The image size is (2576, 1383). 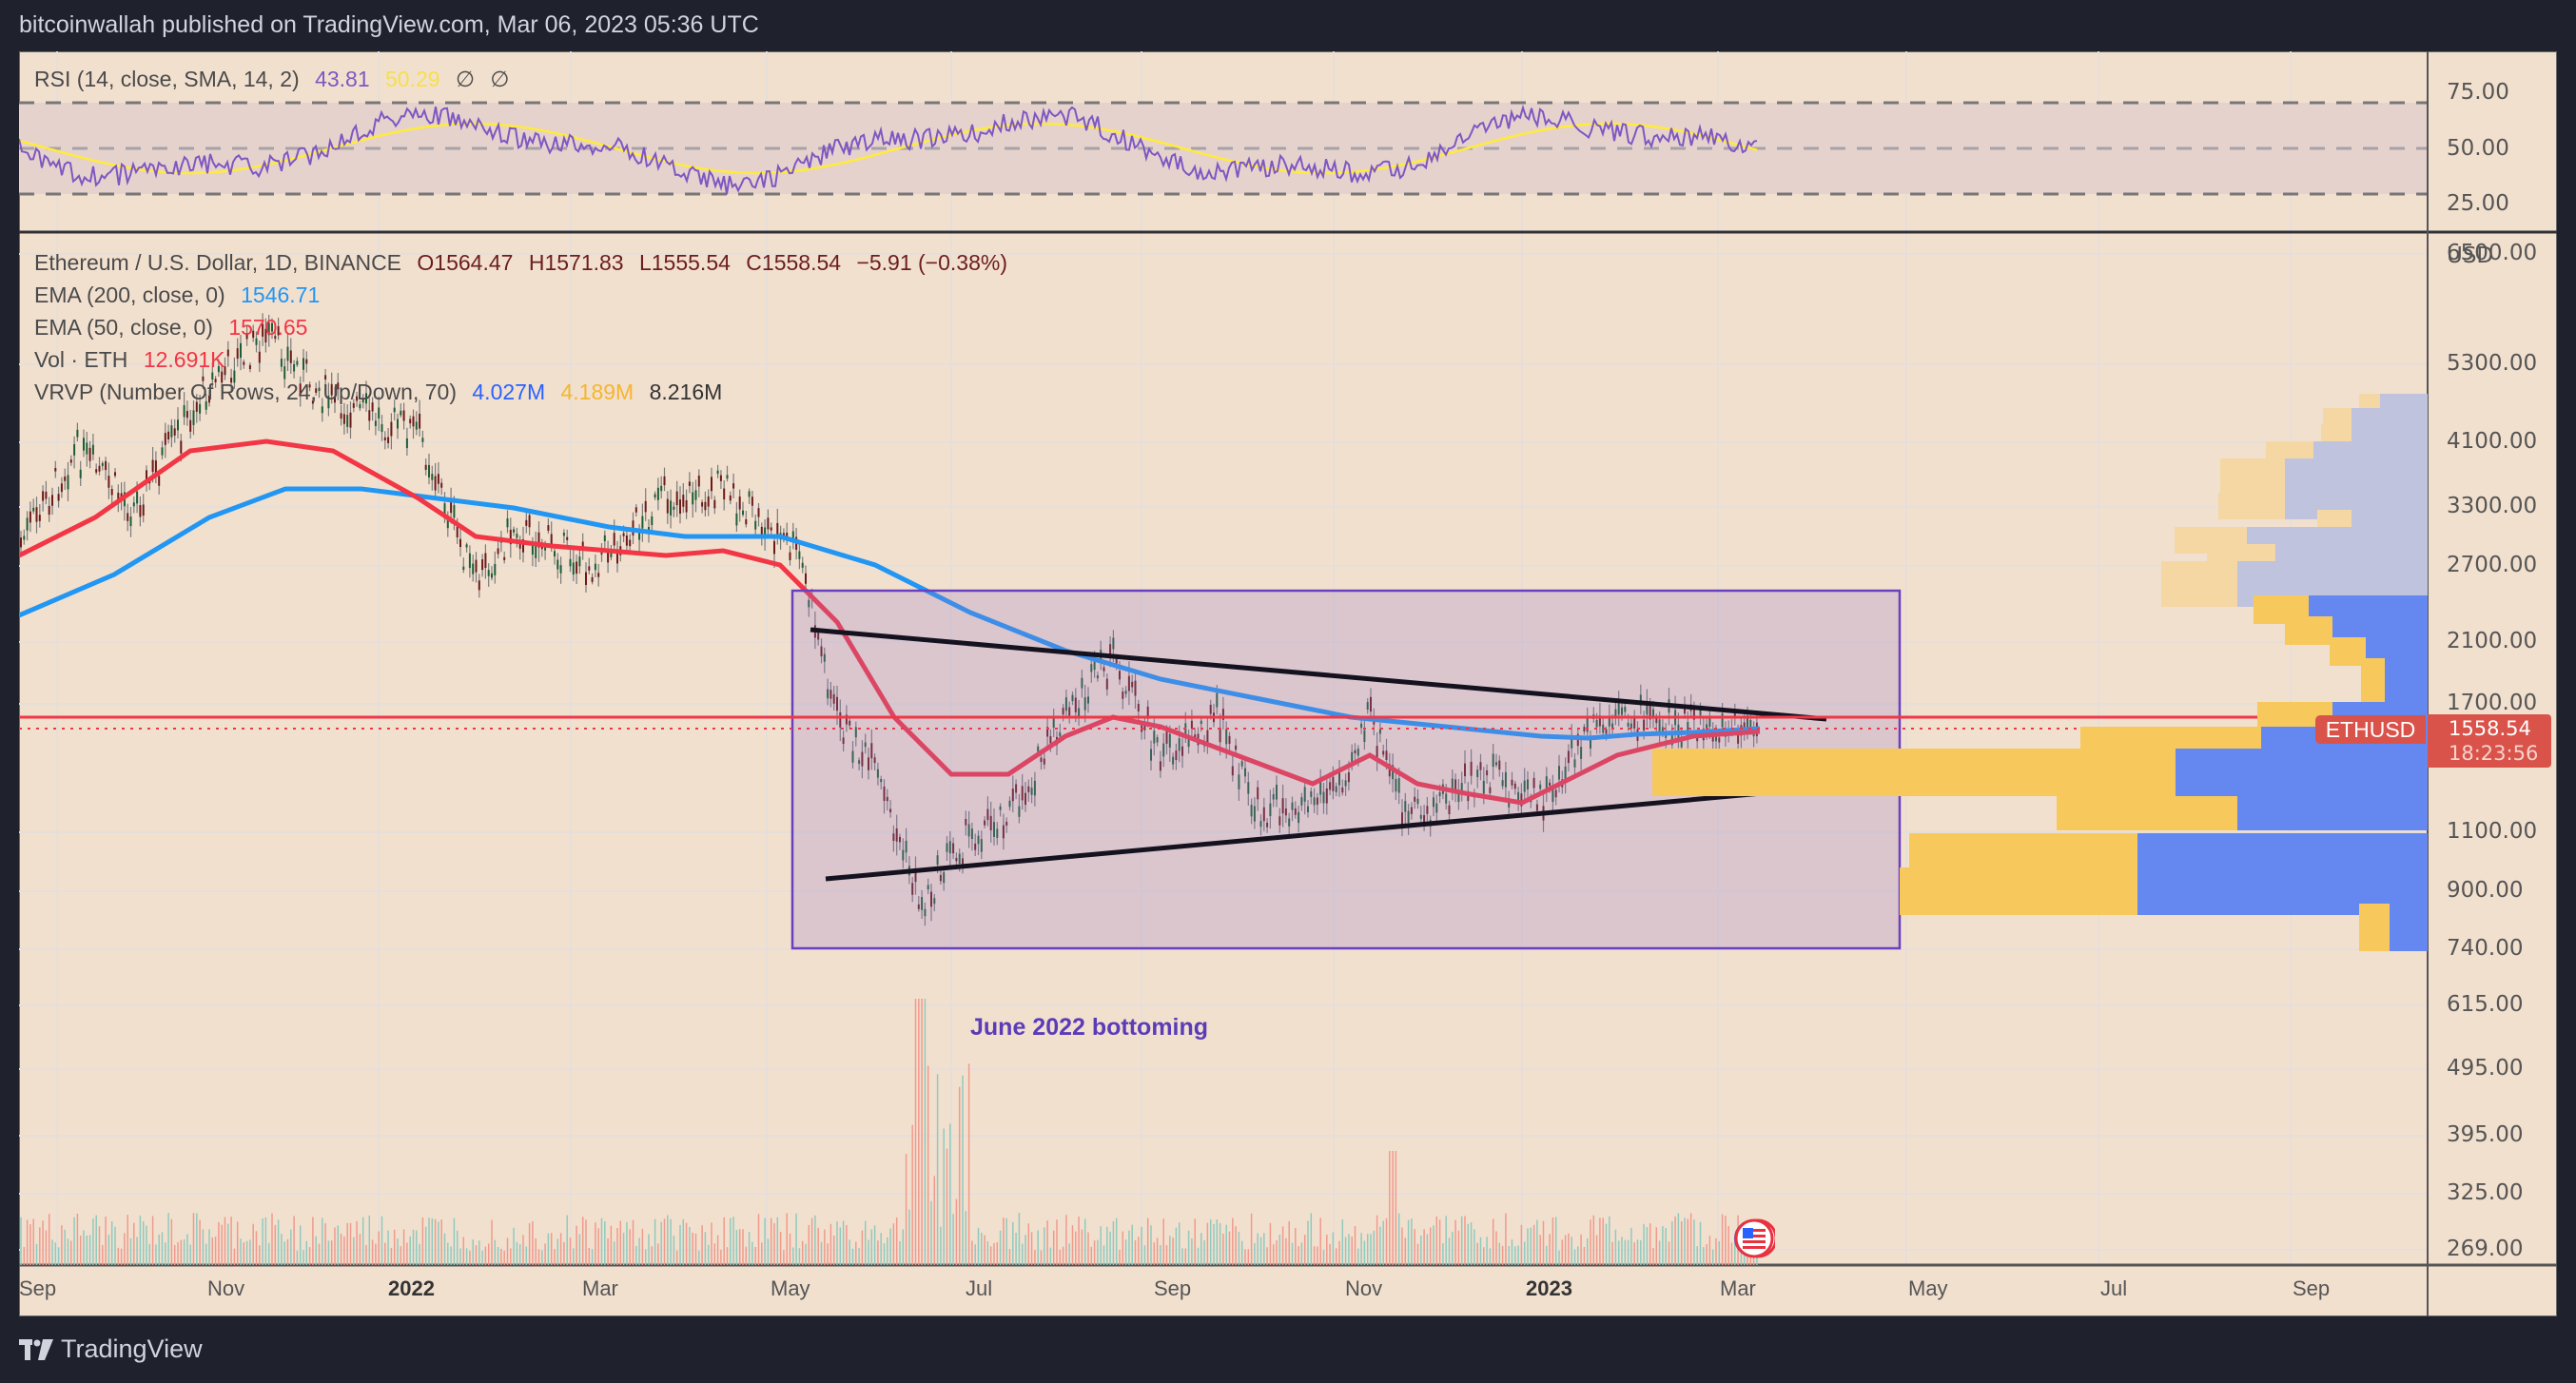 What do you see at coordinates (413, 79) in the screenshot?
I see `rsi-sma-value: 50.29` at bounding box center [413, 79].